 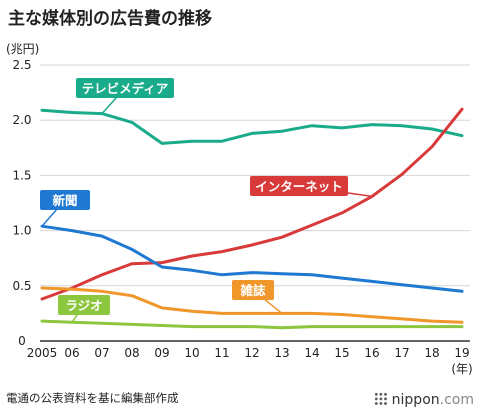 What do you see at coordinates (281, 353) in the screenshot?
I see `x-tick-label: 13` at bounding box center [281, 353].